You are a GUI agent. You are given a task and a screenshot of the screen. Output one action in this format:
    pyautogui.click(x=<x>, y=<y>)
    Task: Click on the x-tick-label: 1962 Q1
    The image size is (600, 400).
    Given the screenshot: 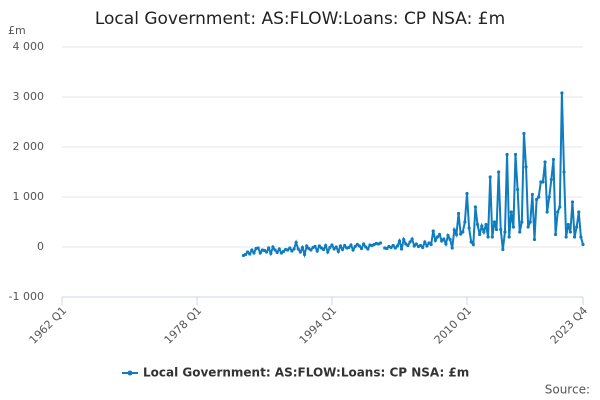 What is the action you would take?
    pyautogui.click(x=48, y=325)
    